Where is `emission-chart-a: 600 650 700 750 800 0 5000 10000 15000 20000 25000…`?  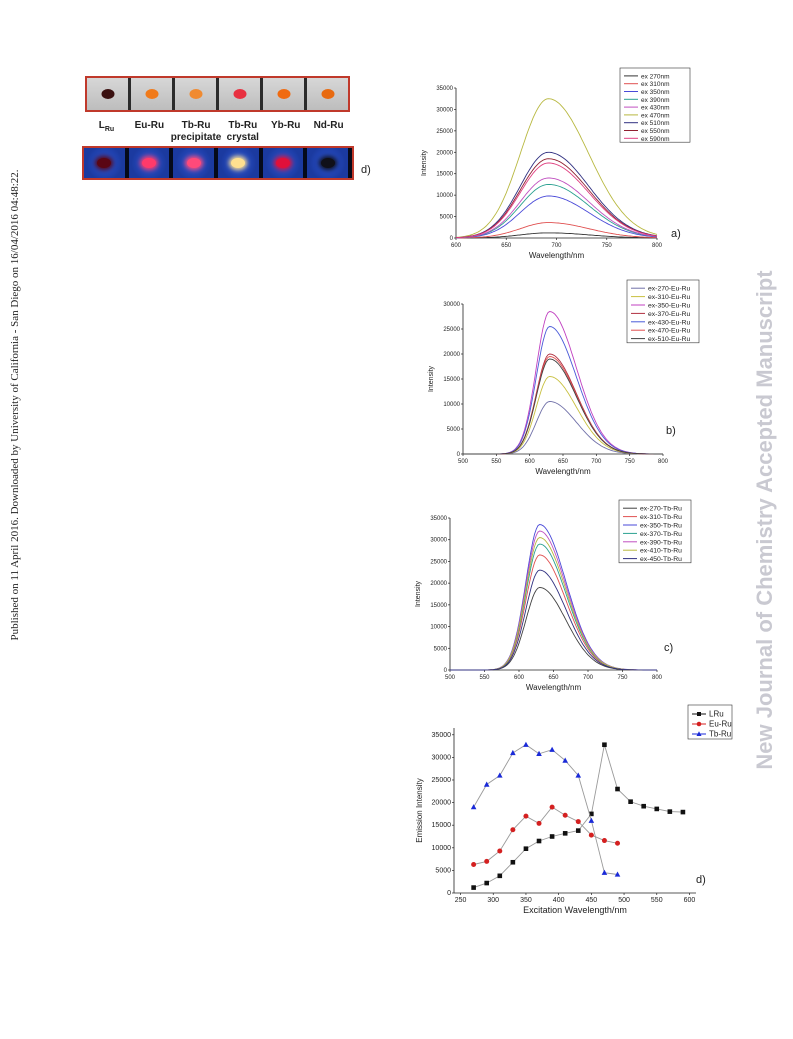 emission-chart-a: 600 650 700 750 800 0 5000 10000 15000 20000 25000… is located at coordinates (556, 163).